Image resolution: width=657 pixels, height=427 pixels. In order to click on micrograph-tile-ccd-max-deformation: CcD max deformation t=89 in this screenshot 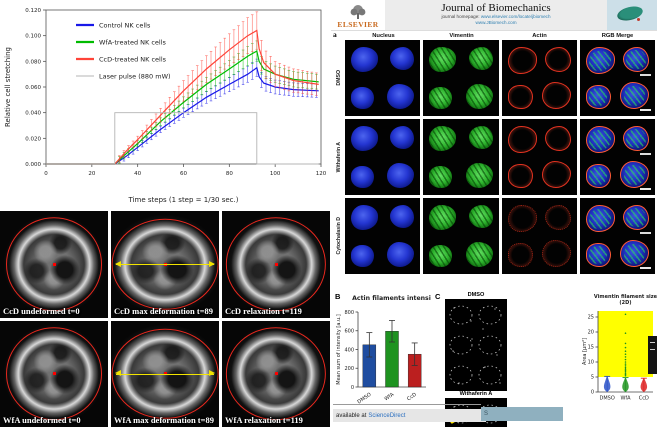, I will do `click(165, 264)`.